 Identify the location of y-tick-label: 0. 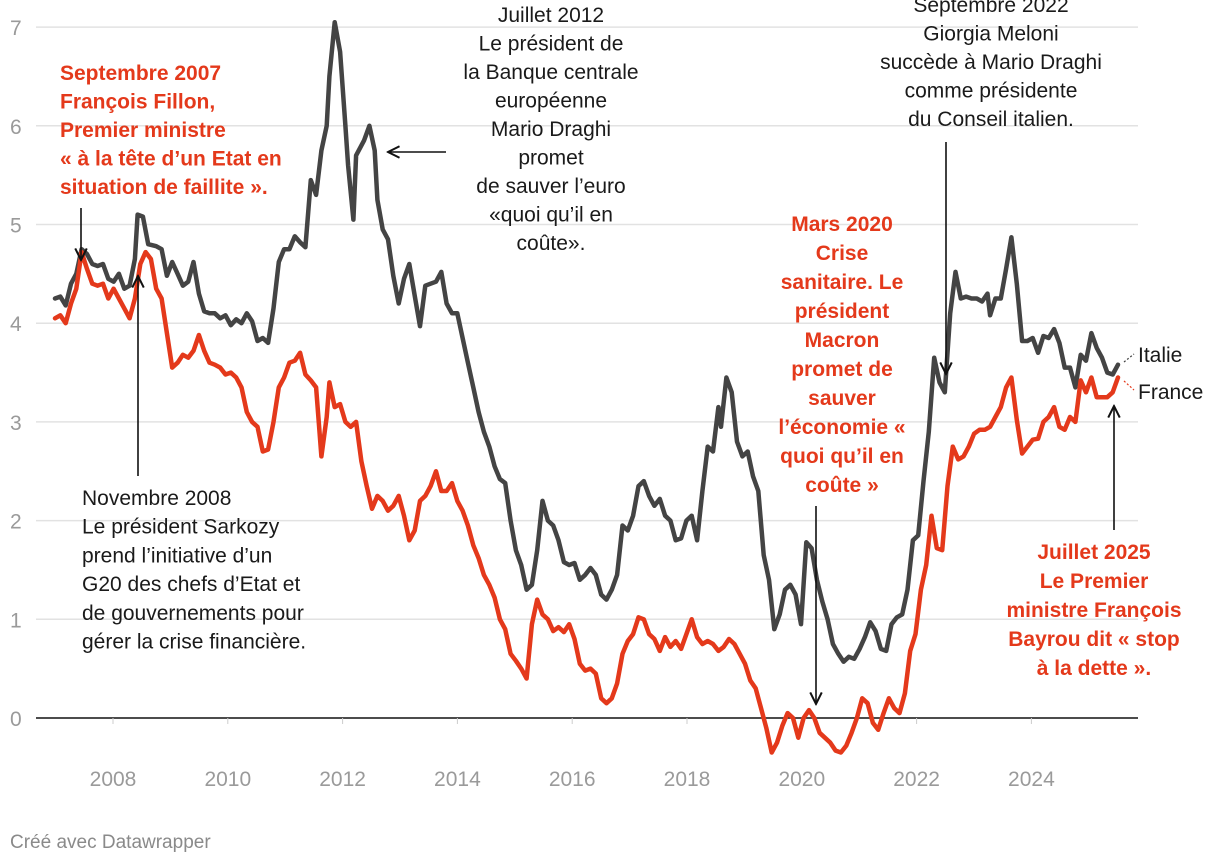
(16, 719).